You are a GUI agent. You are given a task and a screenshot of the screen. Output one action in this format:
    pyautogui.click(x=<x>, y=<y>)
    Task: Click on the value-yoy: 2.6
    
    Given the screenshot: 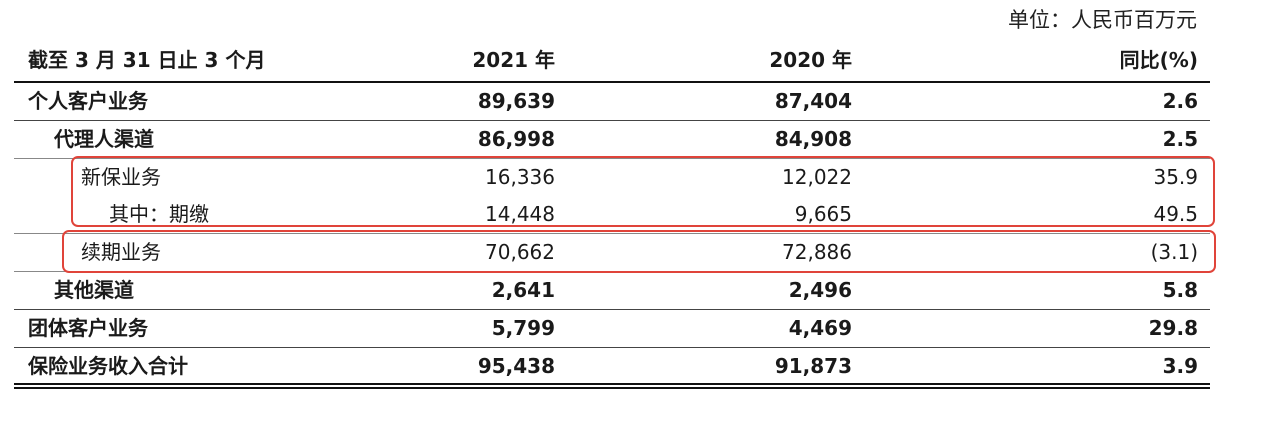 What is the action you would take?
    pyautogui.click(x=1180, y=101)
    